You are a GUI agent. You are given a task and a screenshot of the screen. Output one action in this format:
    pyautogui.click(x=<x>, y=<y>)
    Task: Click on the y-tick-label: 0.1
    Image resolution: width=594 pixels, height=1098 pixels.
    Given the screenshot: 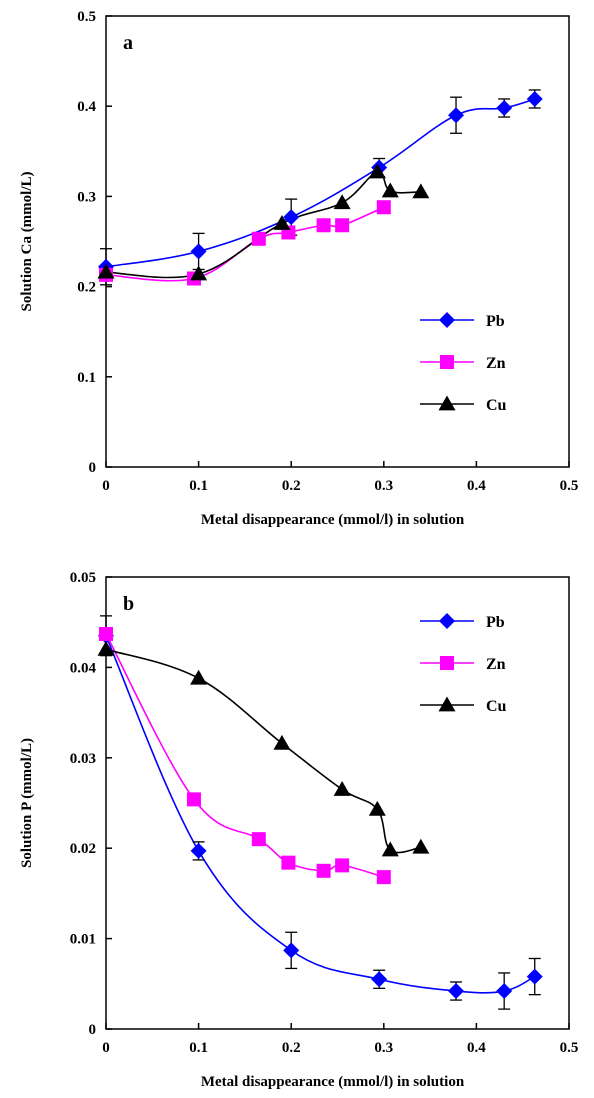 What is the action you would take?
    pyautogui.click(x=86, y=378)
    